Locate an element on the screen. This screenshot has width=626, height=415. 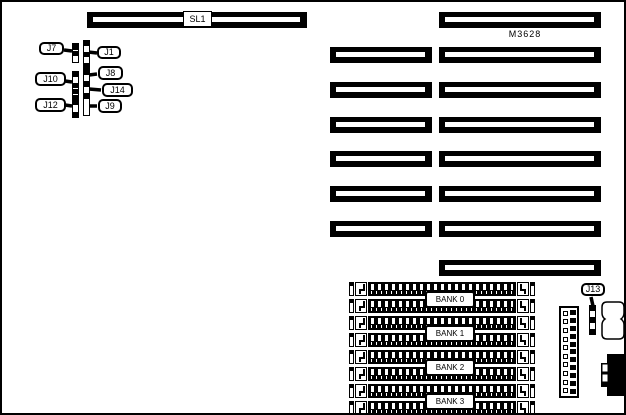
power-pin-column-solid is located at coordinates (573, 352).